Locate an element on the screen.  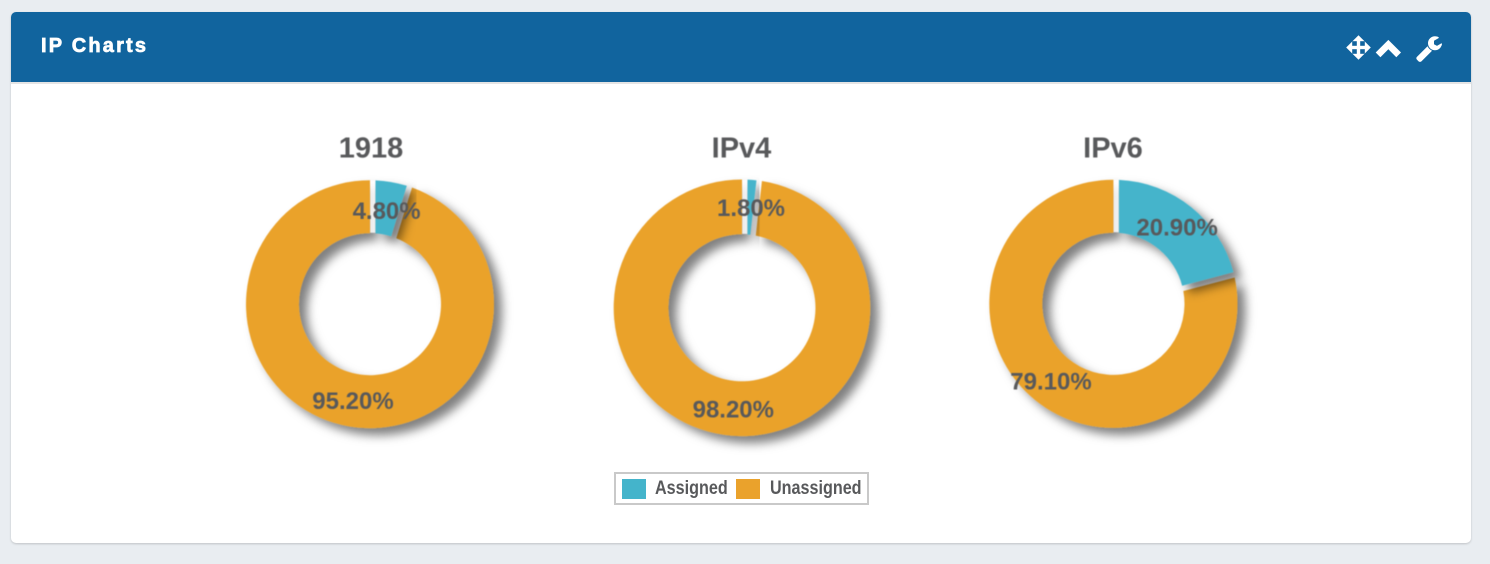
svg-text: 4.80% is located at coordinates (387, 211).